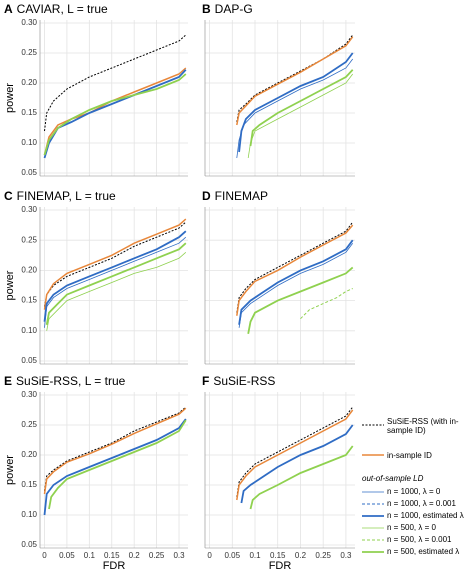 Image resolution: width=474 pixels, height=571 pixels. What do you see at coordinates (423, 426) in the screenshot?
I see `legend-label: SuSiE-RSS (with in-sample ID)` at bounding box center [423, 426].